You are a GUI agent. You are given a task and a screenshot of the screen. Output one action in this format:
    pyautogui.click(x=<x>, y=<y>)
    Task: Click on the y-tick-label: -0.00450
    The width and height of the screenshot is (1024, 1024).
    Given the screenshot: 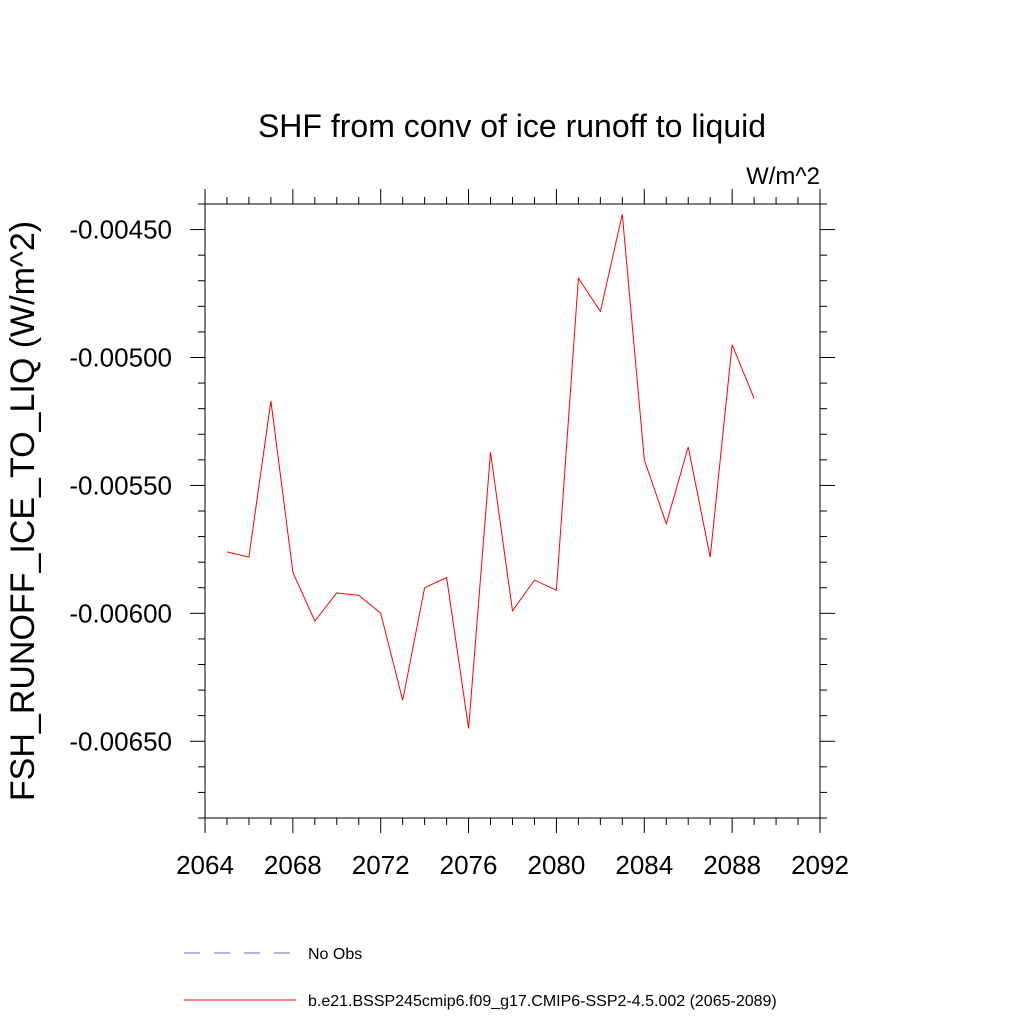 What is the action you would take?
    pyautogui.click(x=120, y=230)
    